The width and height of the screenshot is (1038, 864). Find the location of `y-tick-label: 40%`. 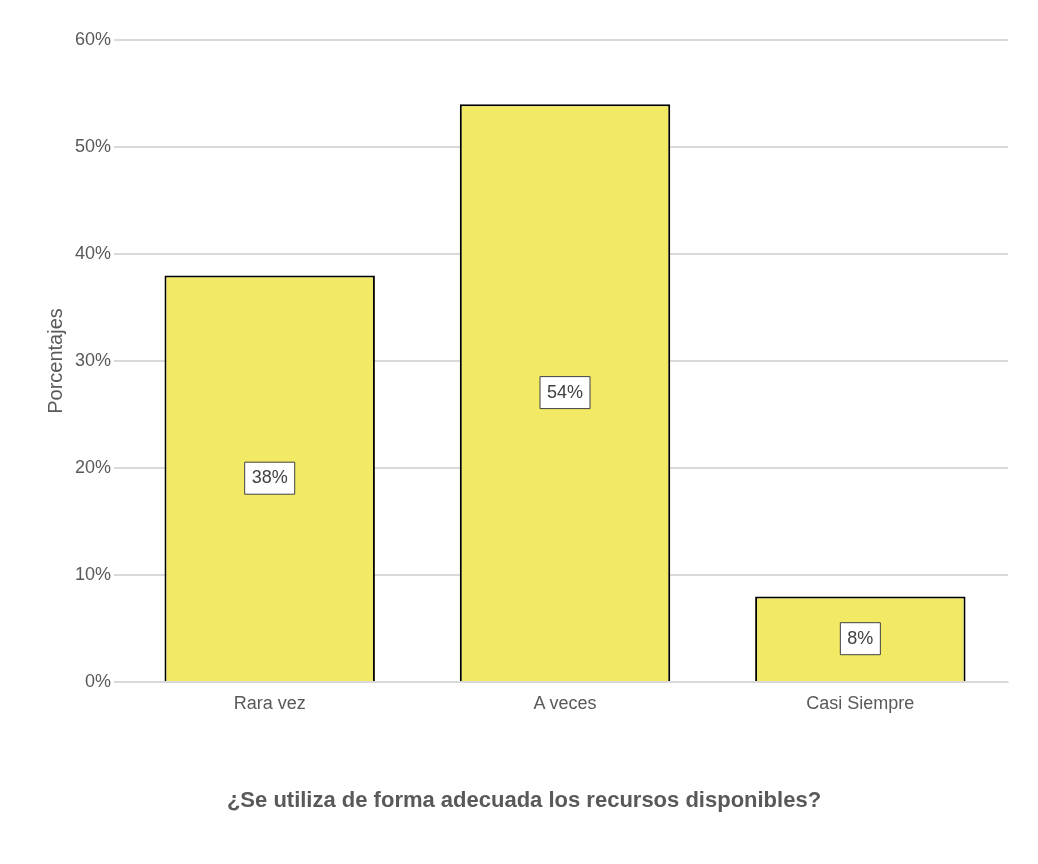

y-tick-label: 40% is located at coordinates (93, 252).